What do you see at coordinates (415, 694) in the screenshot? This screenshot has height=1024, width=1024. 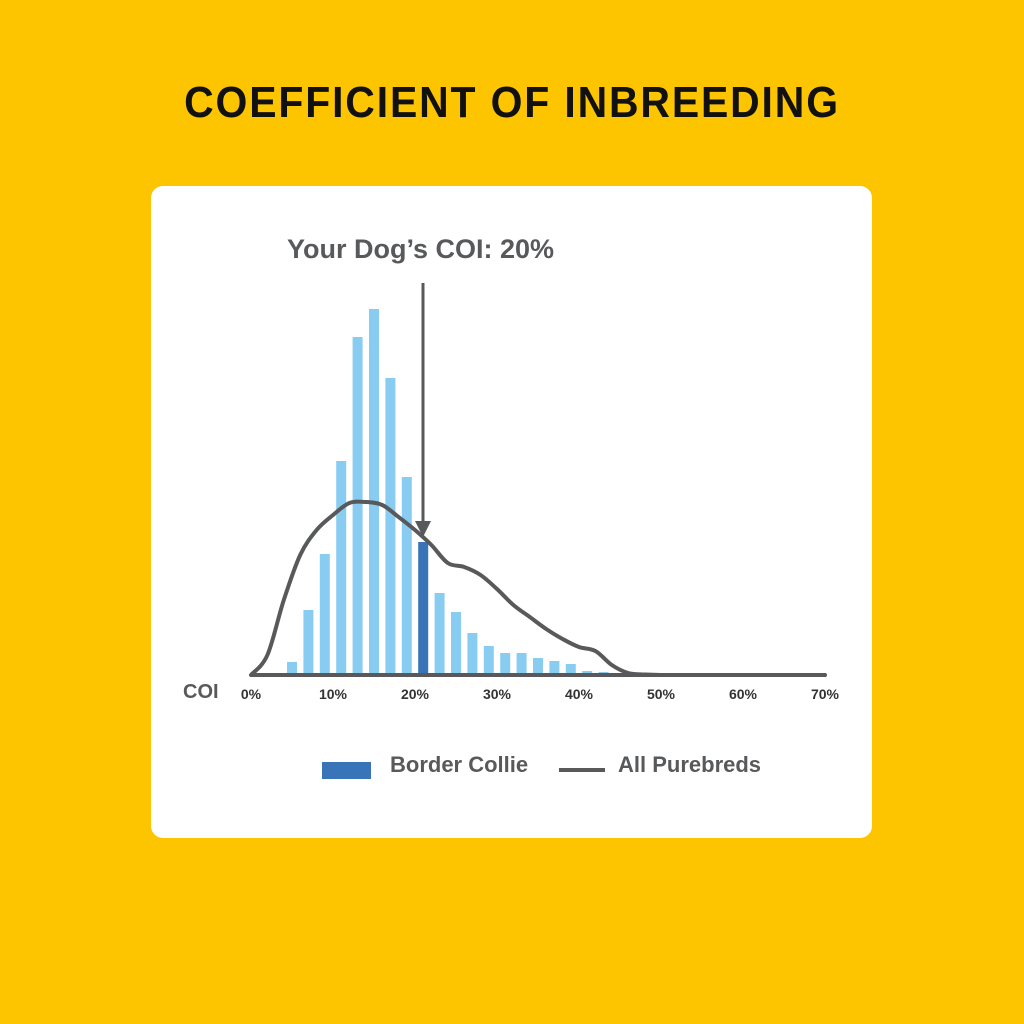 I see `x-tick-label: 20%` at bounding box center [415, 694].